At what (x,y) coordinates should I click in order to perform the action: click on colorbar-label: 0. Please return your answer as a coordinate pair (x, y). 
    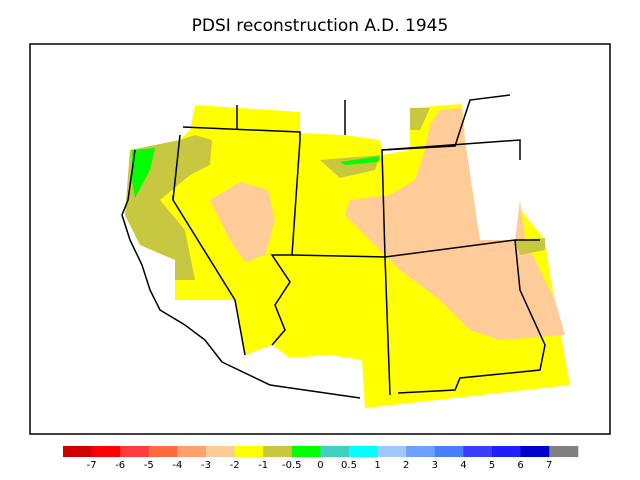
    Looking at the image, I should click on (320, 465).